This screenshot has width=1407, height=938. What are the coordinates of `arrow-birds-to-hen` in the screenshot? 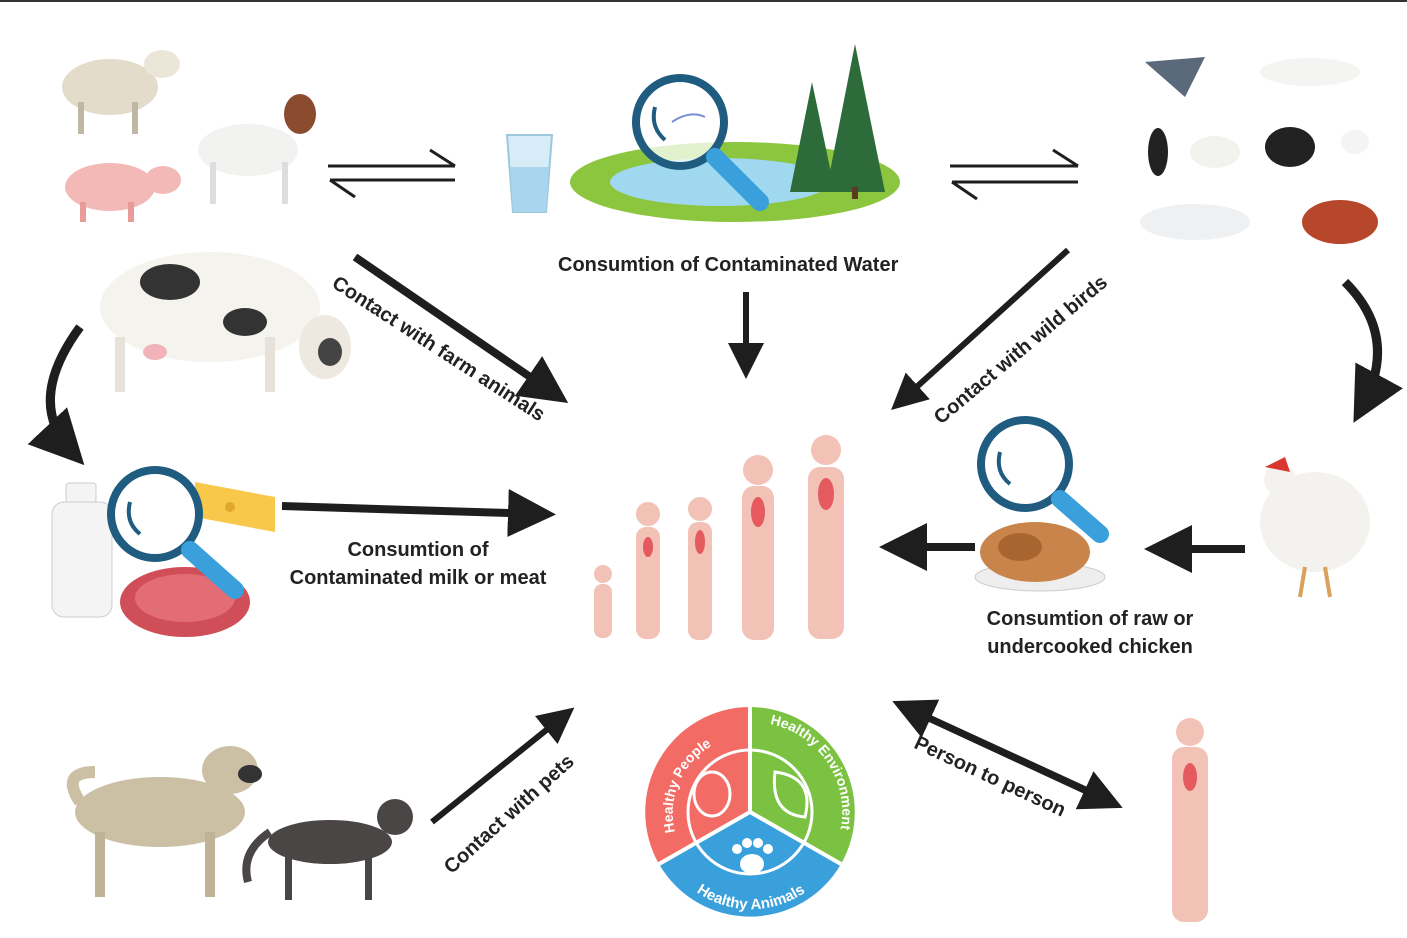 It's located at (1372, 350).